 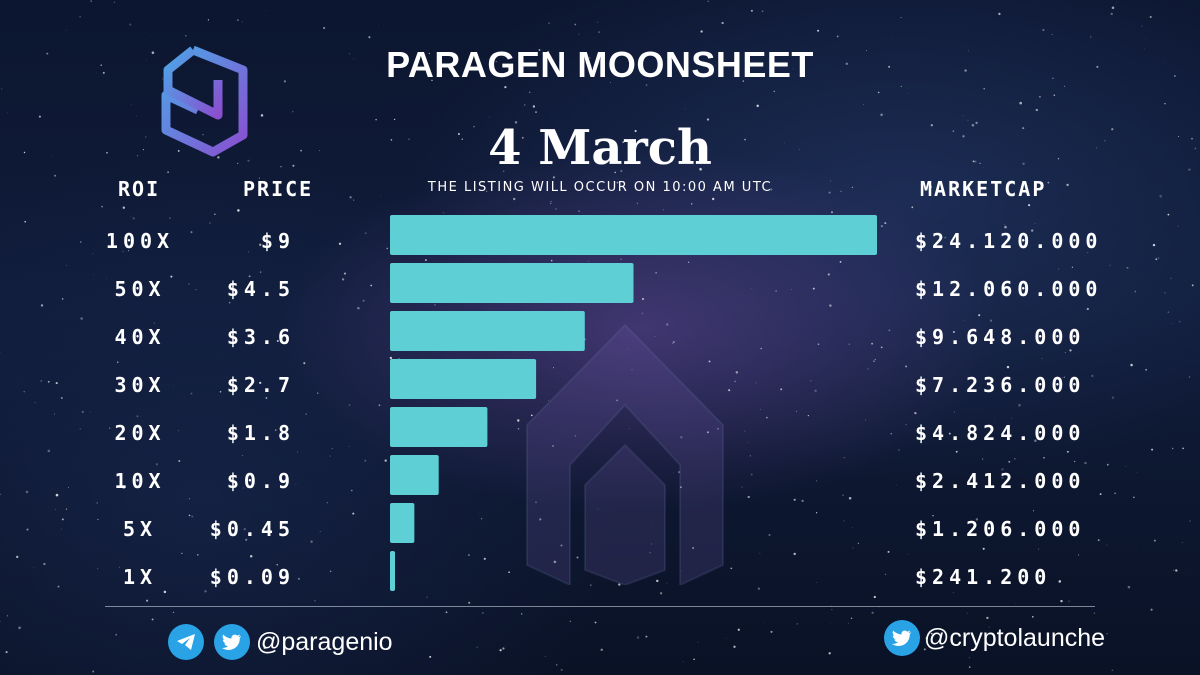 I want to click on roi-cell: 30X, so click(x=140, y=385).